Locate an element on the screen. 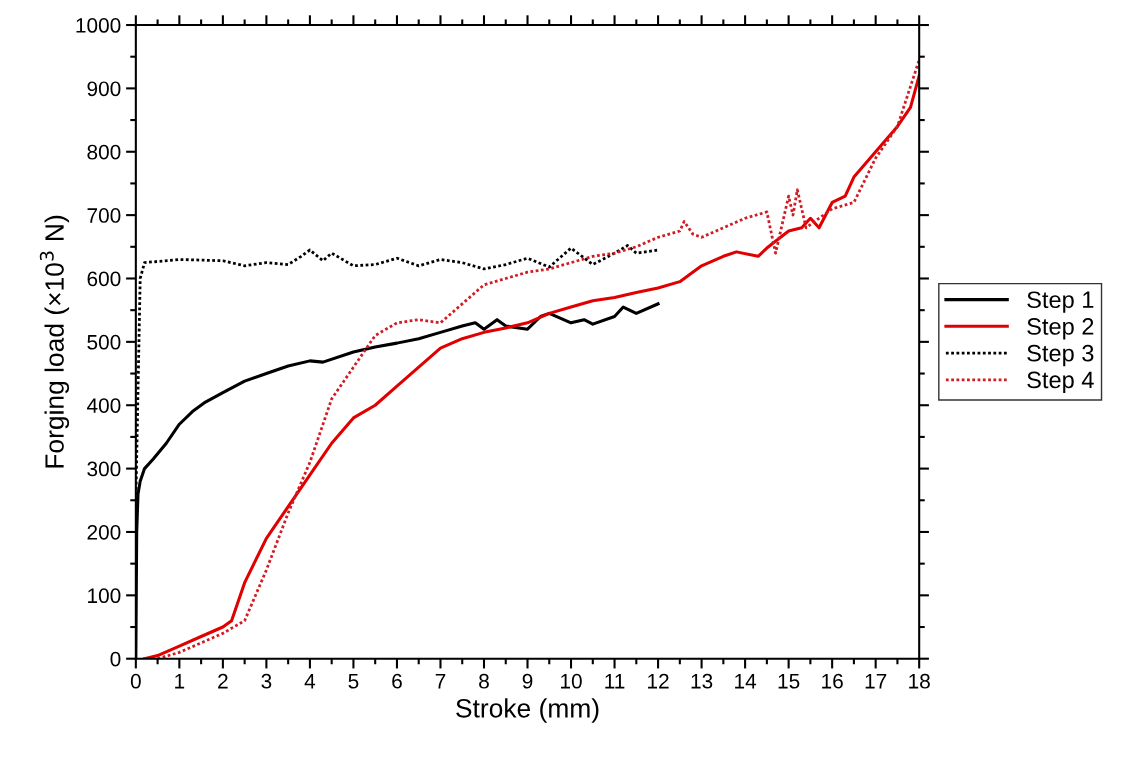 The width and height of the screenshot is (1132, 758). x-tick-label: 0 is located at coordinates (135, 681).